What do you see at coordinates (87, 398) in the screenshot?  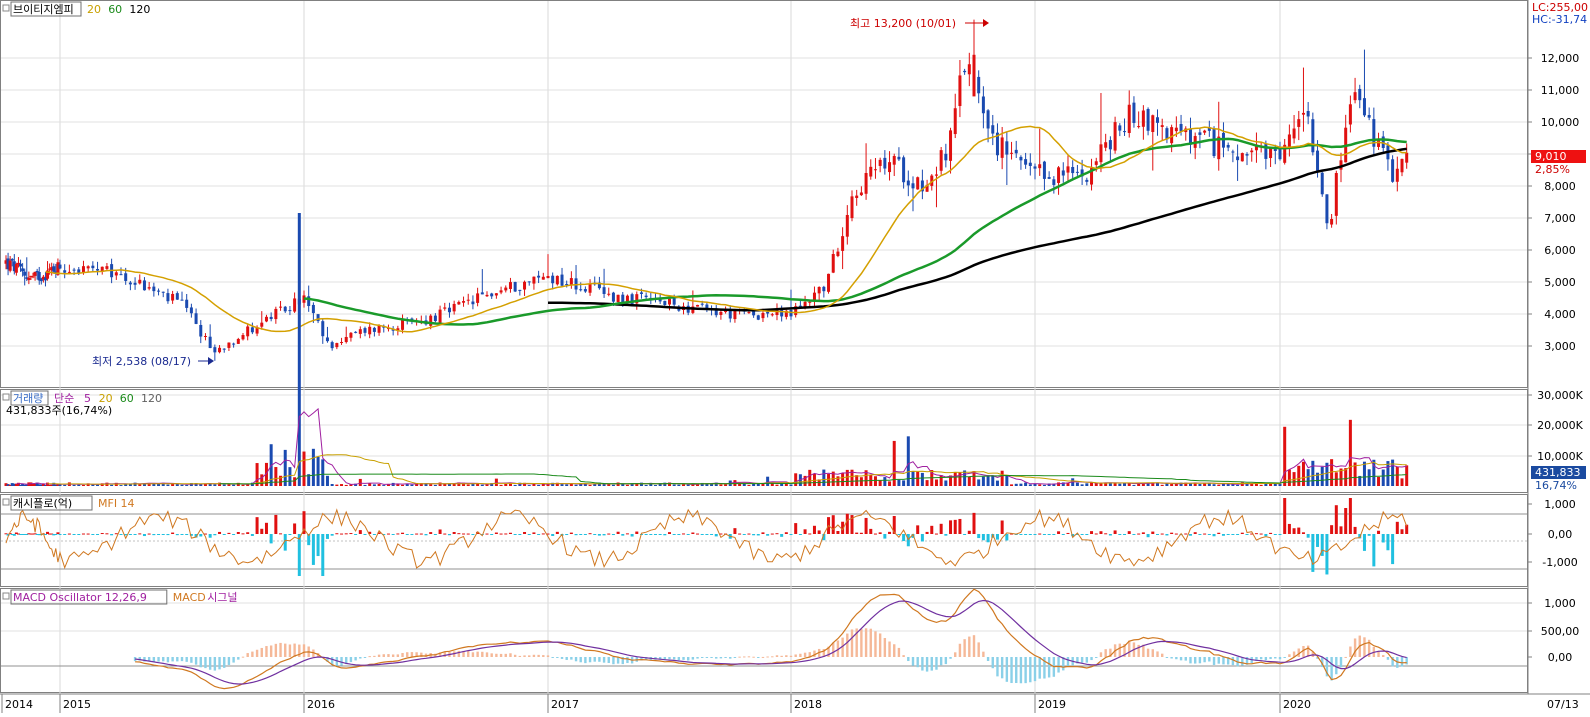 I see `legend-item: 5` at bounding box center [87, 398].